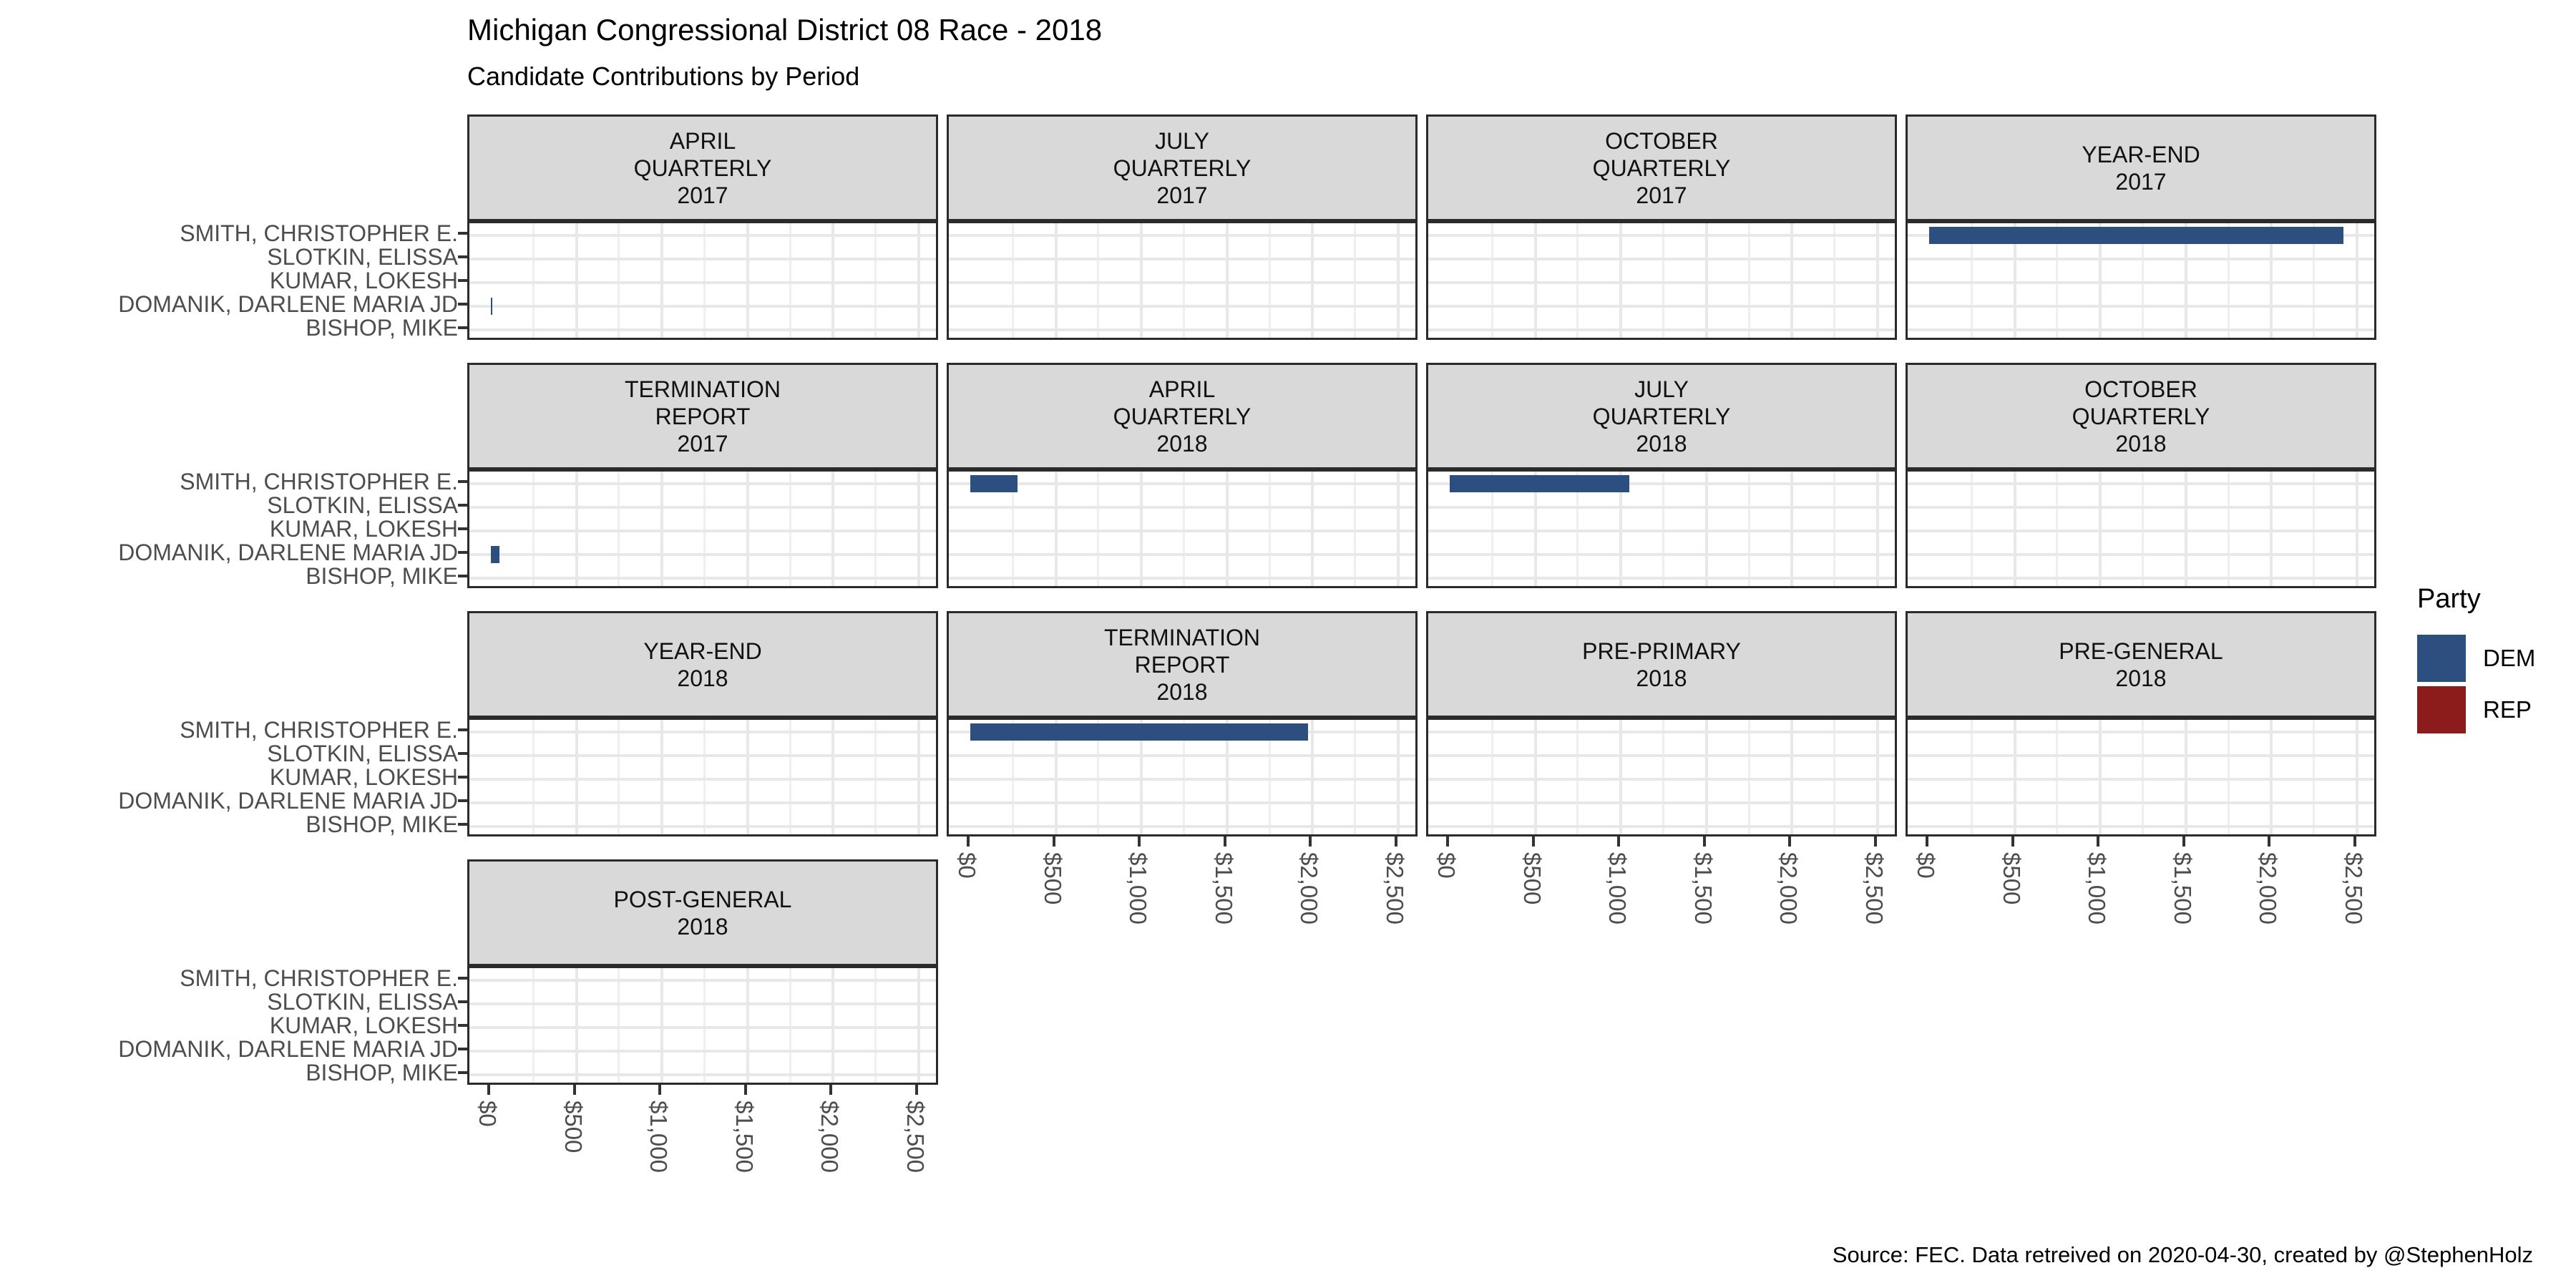  Describe the element at coordinates (2449, 599) in the screenshot. I see `legend-title: Party` at that location.